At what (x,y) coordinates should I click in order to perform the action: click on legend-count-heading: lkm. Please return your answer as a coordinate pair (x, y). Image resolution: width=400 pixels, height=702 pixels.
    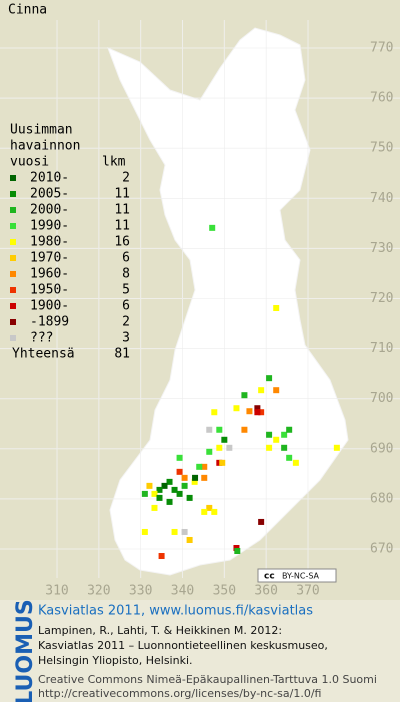
    Looking at the image, I should click on (114, 162).